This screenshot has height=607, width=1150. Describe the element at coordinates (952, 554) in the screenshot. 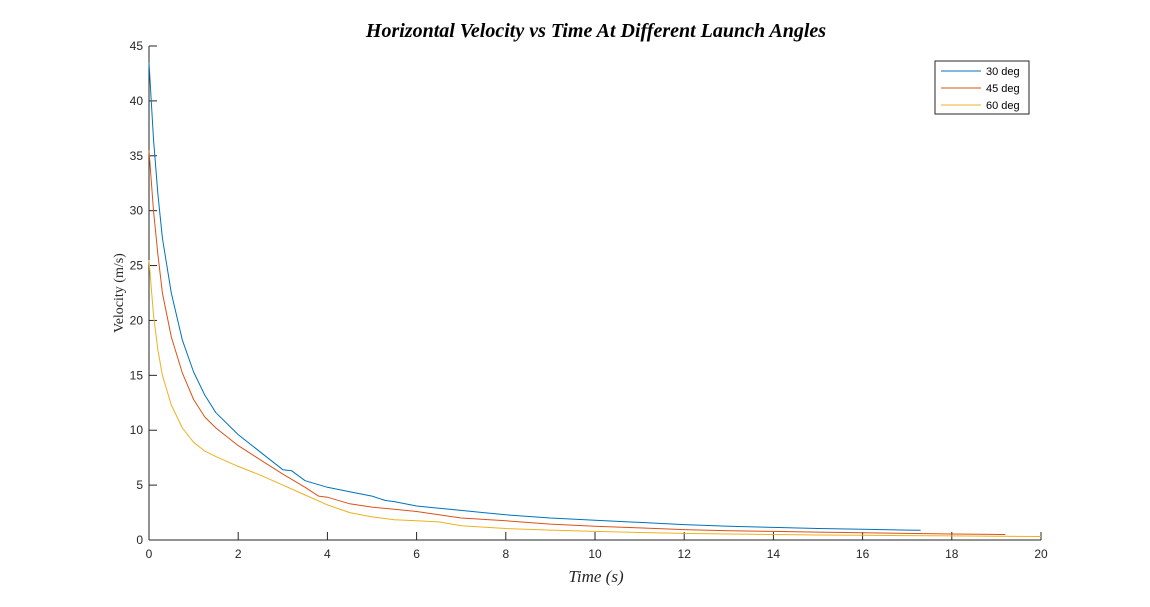

I see `x-tick-label: 18` at that location.